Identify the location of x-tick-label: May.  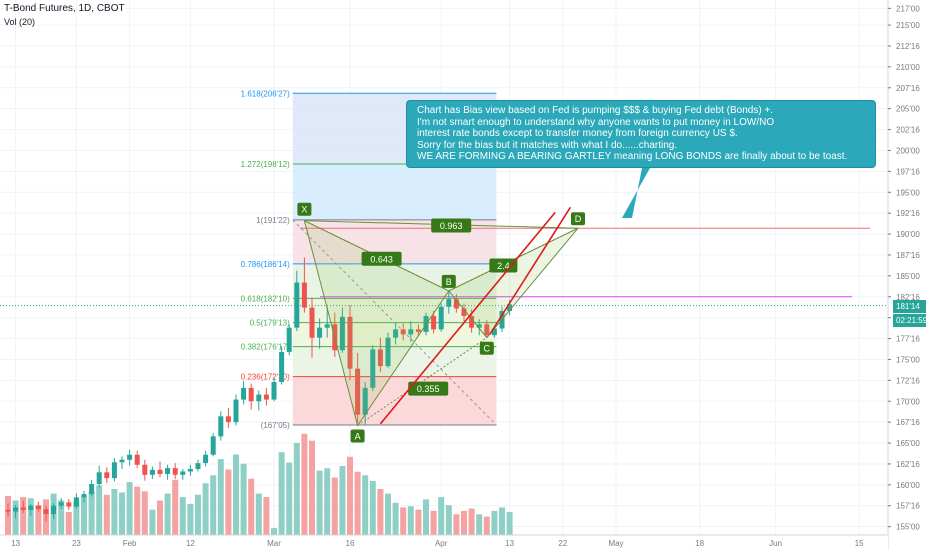
(615, 543).